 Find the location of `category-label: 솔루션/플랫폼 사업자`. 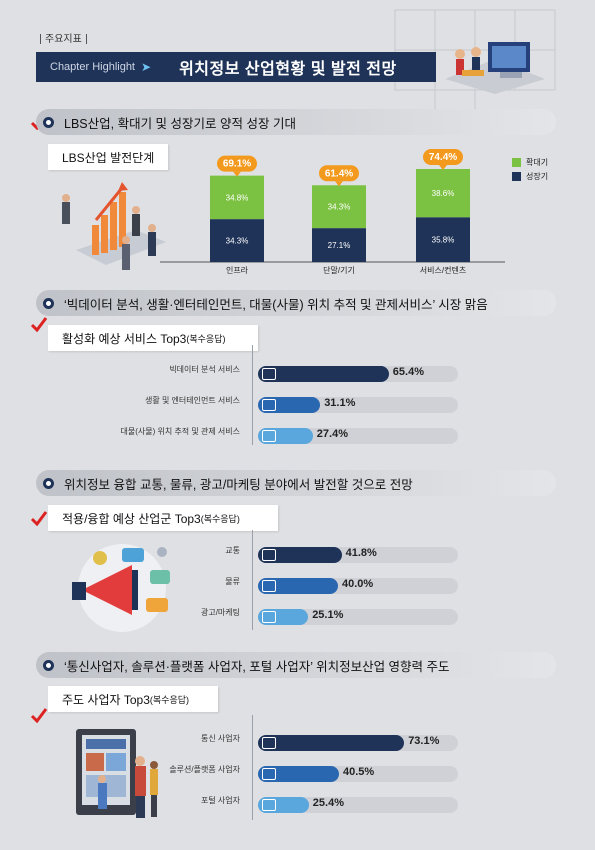

category-label: 솔루션/플랫폼 사업자 is located at coordinates (204, 769).